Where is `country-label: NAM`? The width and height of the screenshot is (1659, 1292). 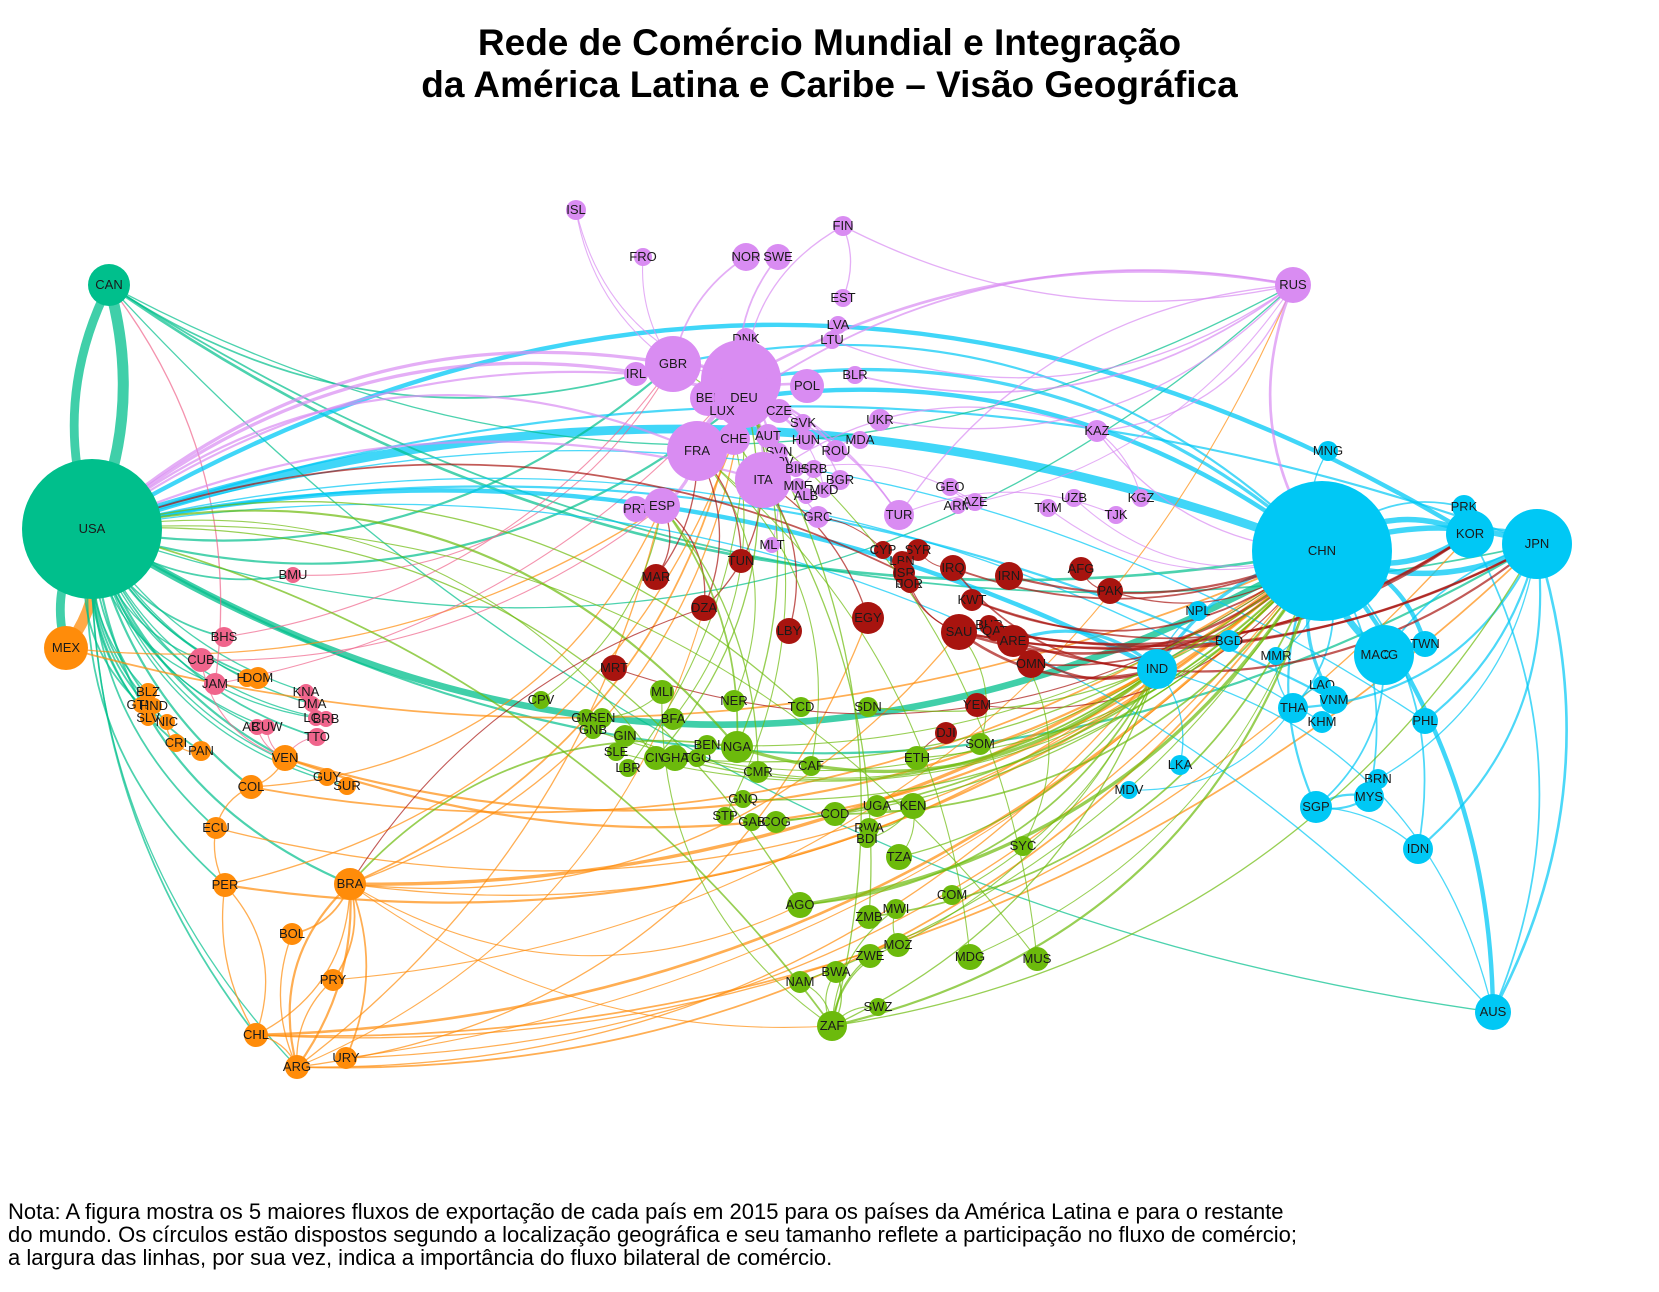 country-label: NAM is located at coordinates (800, 981).